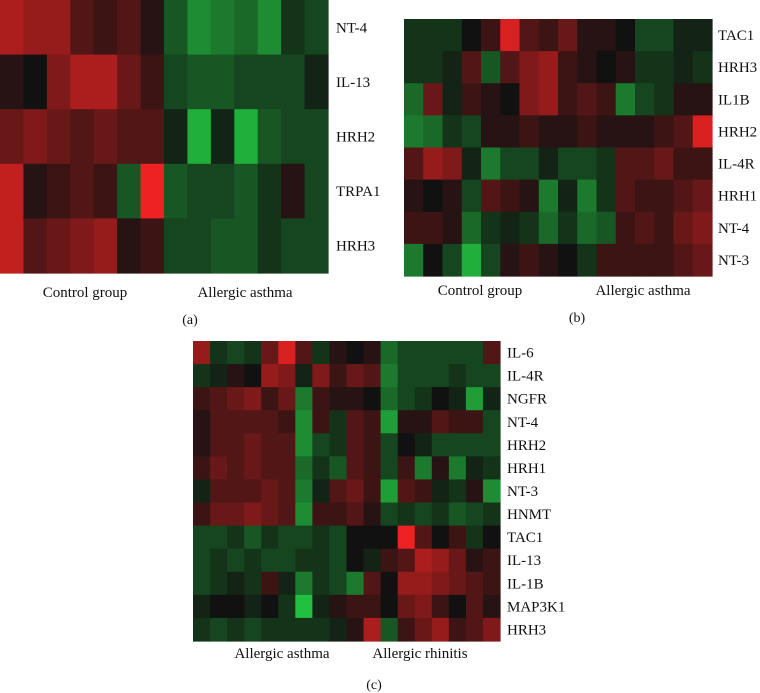 The width and height of the screenshot is (760, 693). I want to click on heatmap-b-row-label: IL-4R, so click(736, 165).